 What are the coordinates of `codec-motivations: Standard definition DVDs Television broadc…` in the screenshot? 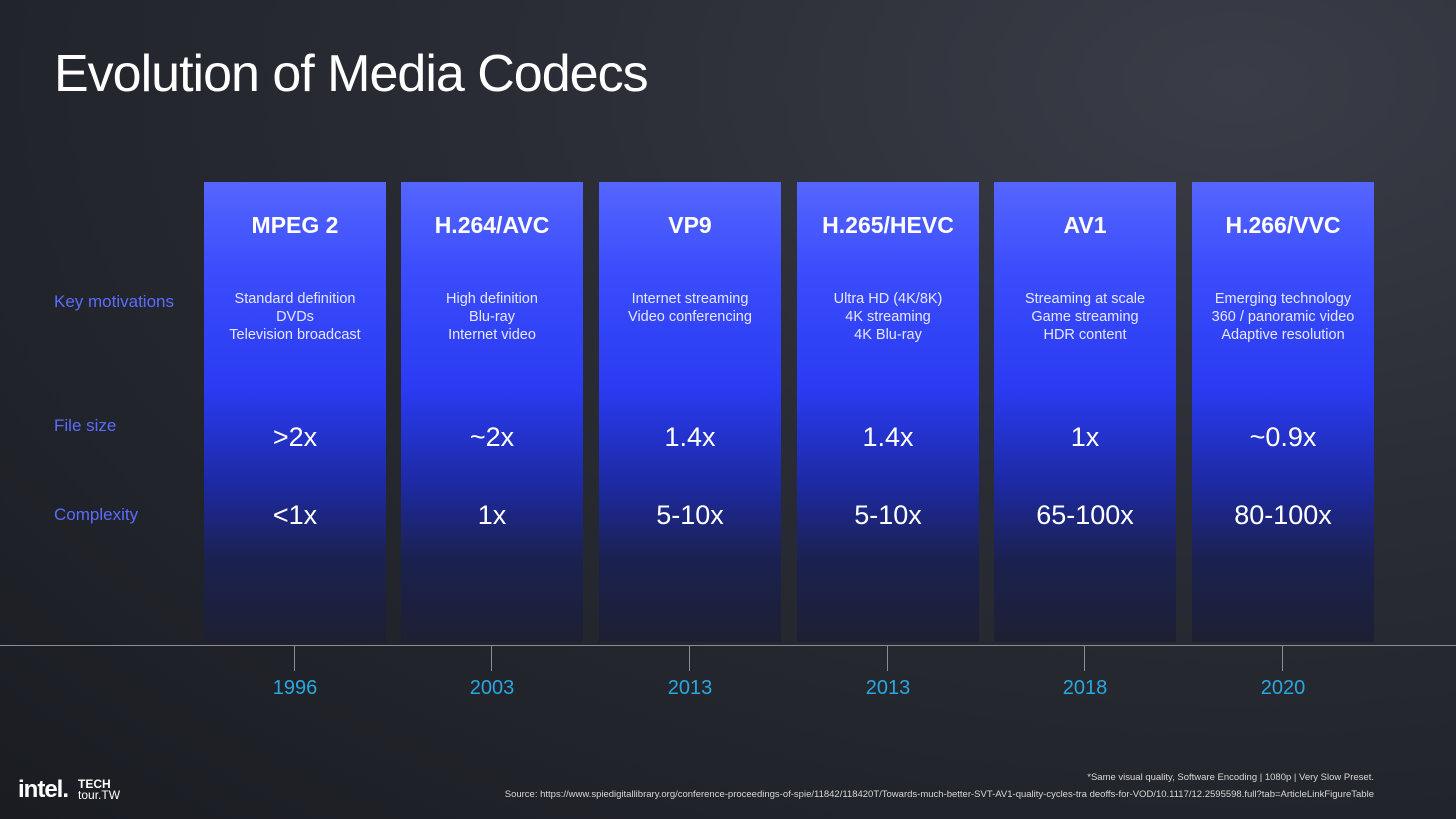 It's located at (295, 317).